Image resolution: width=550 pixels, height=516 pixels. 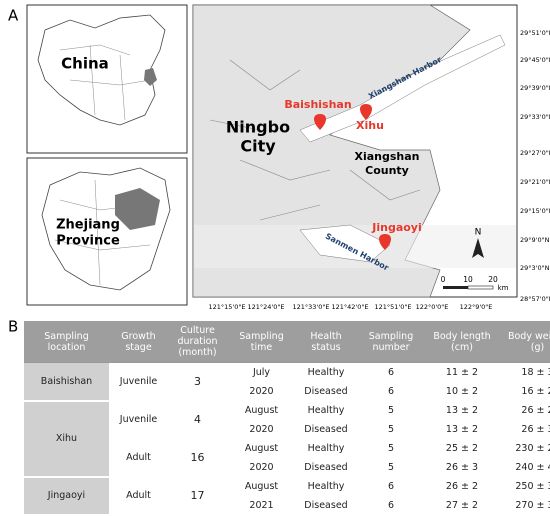 I want to click on header-cell: Body weight (g), so click(x=524, y=342).